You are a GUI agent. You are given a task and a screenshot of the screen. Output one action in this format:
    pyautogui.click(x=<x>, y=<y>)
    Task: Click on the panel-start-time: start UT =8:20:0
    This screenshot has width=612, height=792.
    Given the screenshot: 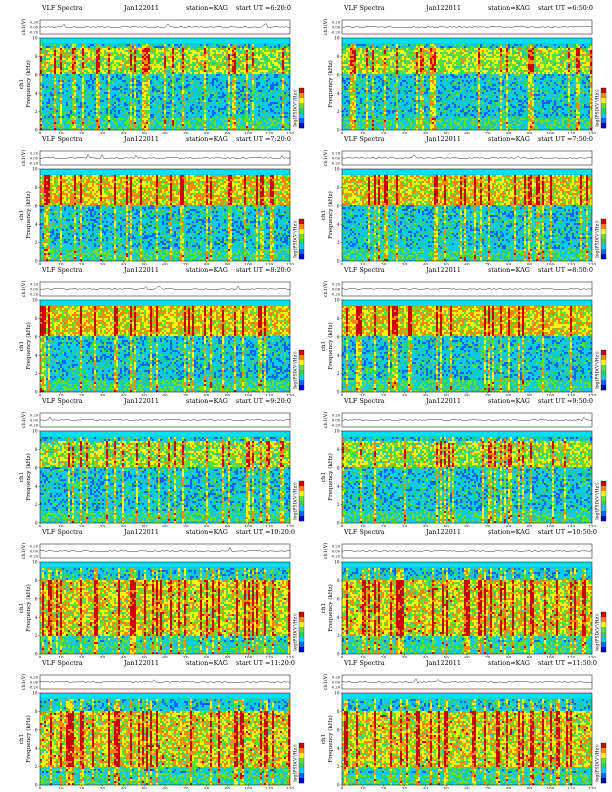 What is the action you would take?
    pyautogui.click(x=263, y=270)
    